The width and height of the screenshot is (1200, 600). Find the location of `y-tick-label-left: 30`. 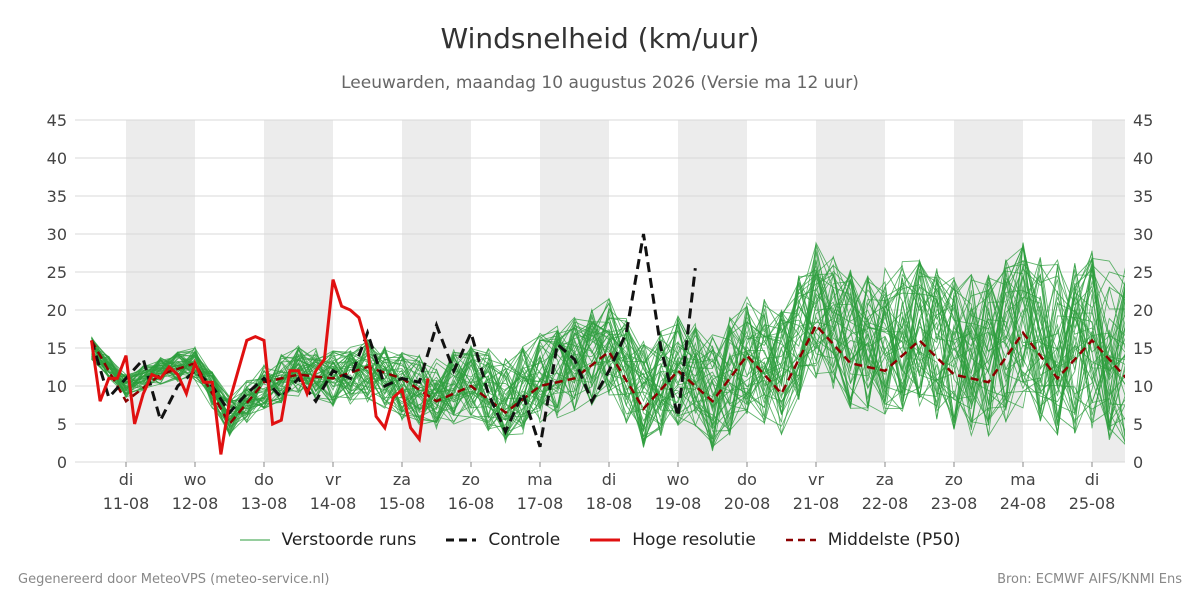

y-tick-label-left: 30 is located at coordinates (57, 234).